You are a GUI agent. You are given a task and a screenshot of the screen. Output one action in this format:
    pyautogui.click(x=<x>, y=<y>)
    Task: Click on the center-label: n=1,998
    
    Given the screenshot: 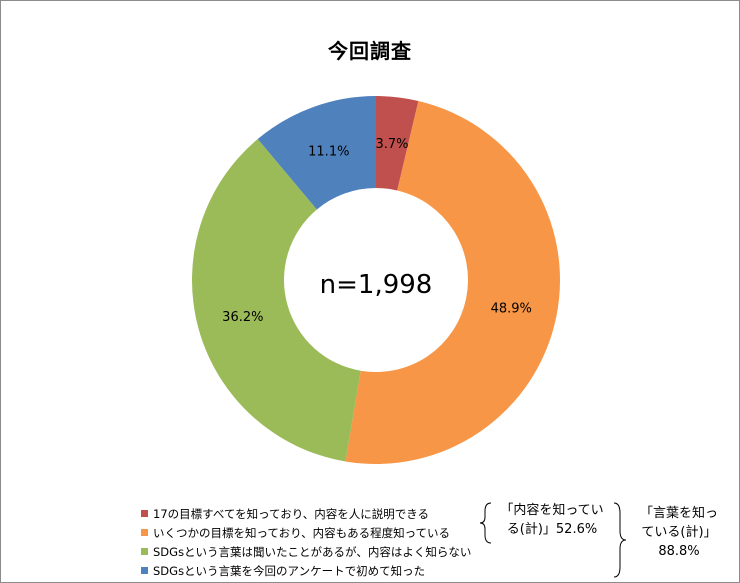 What is the action you would take?
    pyautogui.click(x=376, y=285)
    